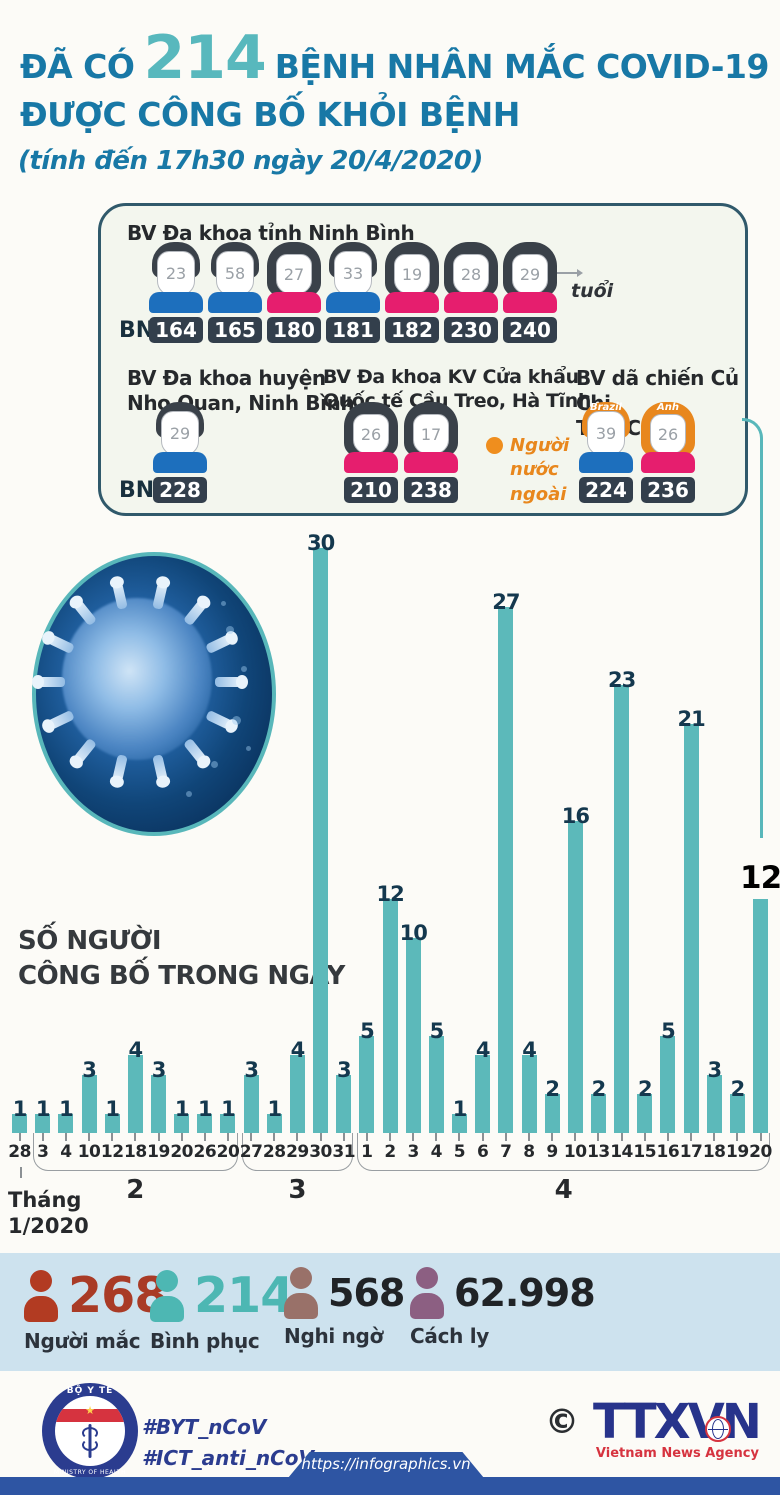  I want to click on axis-date-cell: 31, so click(344, 1150).